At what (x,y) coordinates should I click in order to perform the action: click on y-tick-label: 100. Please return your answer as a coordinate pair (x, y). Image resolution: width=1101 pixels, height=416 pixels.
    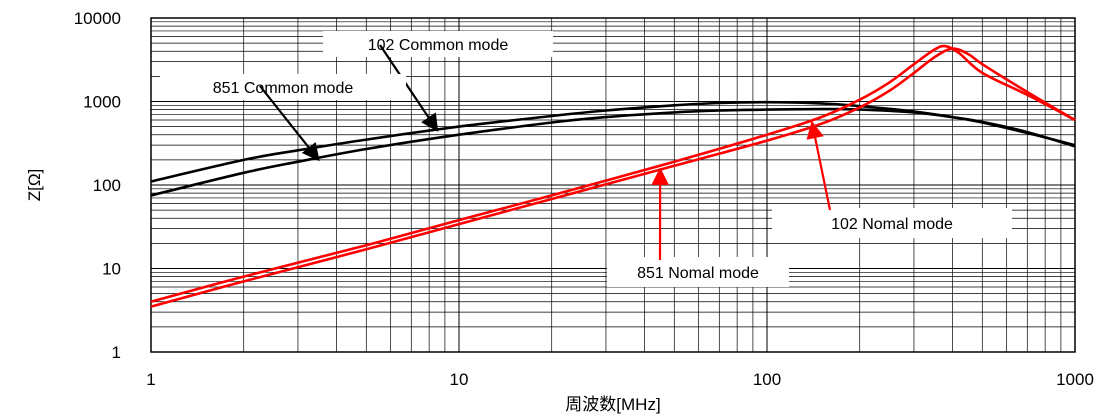
    Looking at the image, I should click on (107, 185).